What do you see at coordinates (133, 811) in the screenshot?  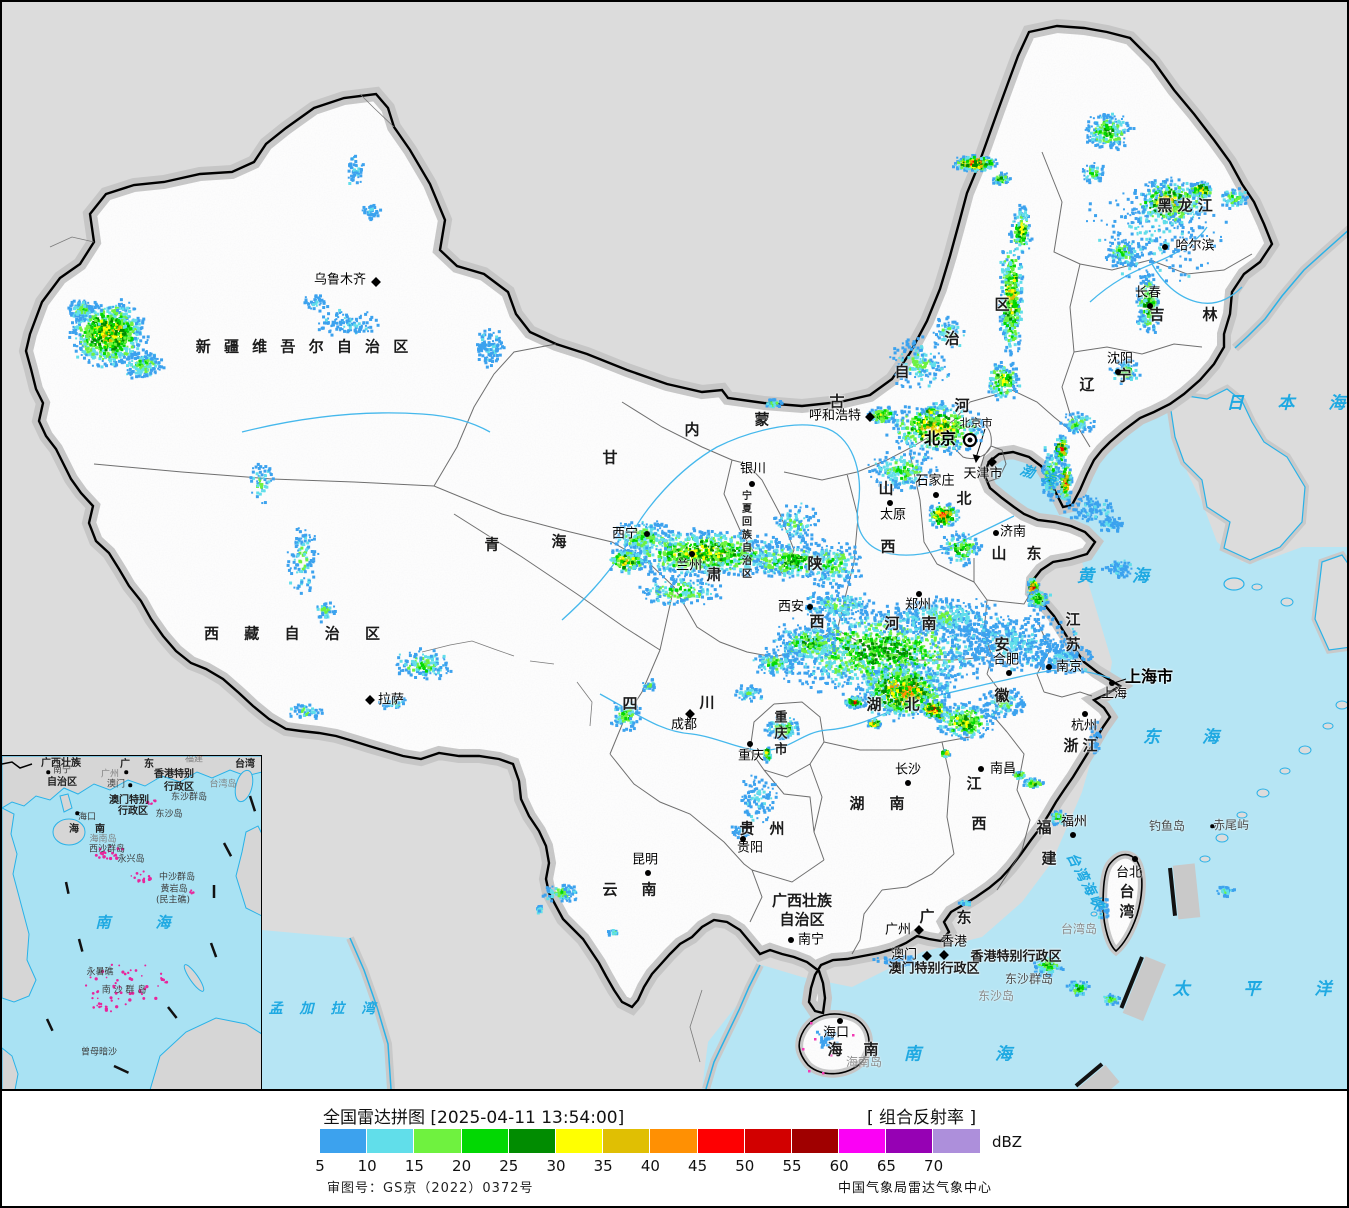 I see `inset-label: 行政区` at bounding box center [133, 811].